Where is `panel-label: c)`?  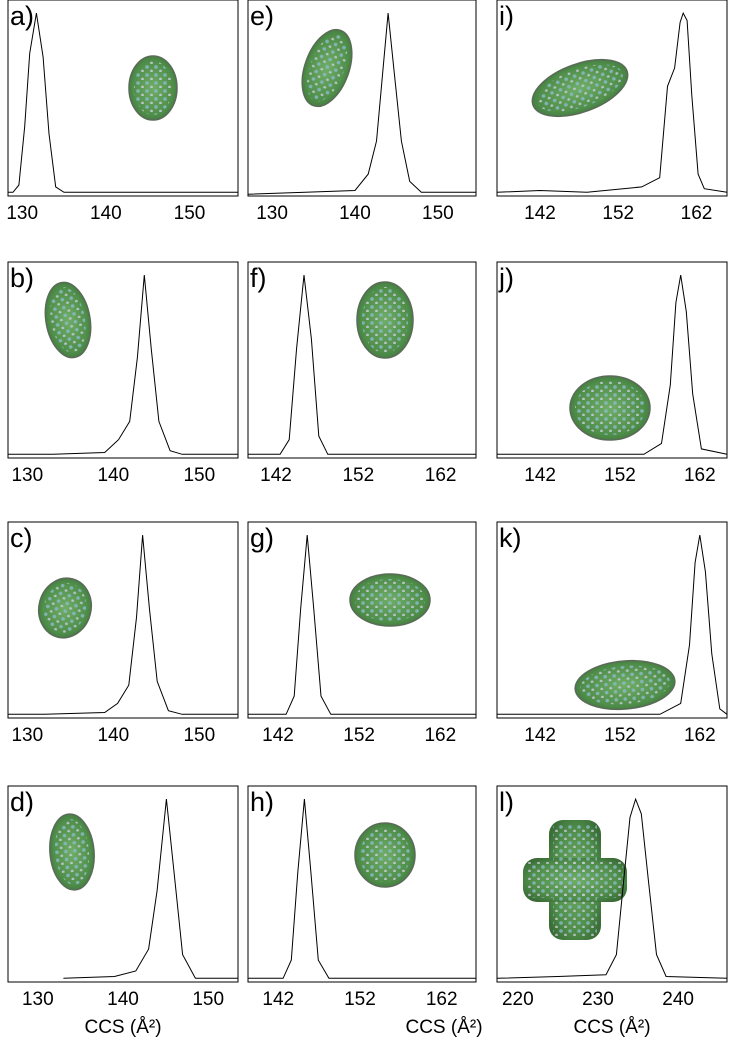 panel-label: c) is located at coordinates (21, 538).